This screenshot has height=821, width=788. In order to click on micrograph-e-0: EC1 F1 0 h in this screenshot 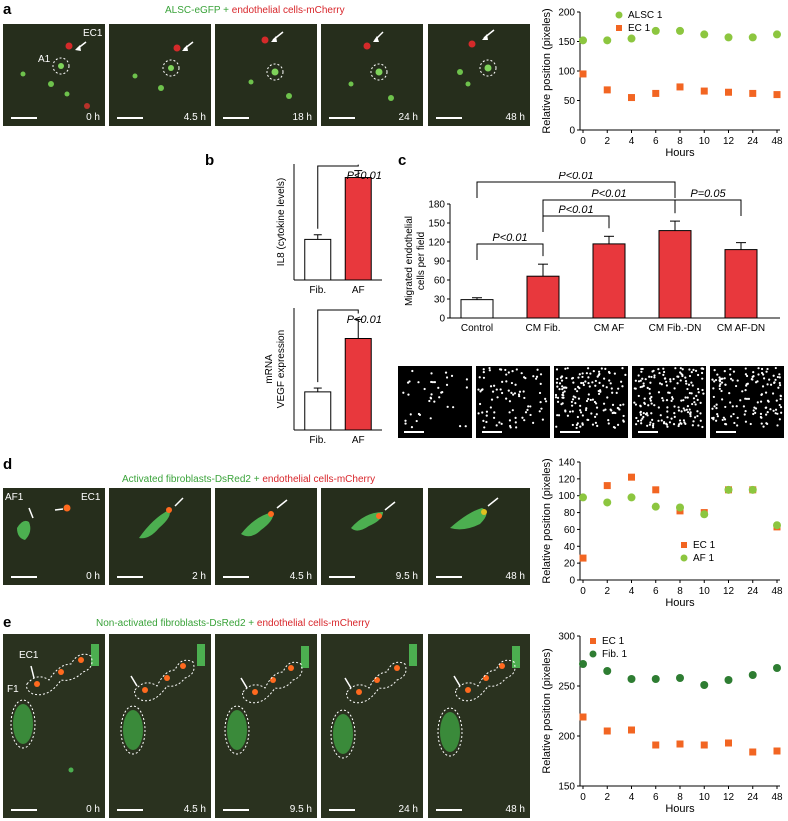, I will do `click(54, 726)`.